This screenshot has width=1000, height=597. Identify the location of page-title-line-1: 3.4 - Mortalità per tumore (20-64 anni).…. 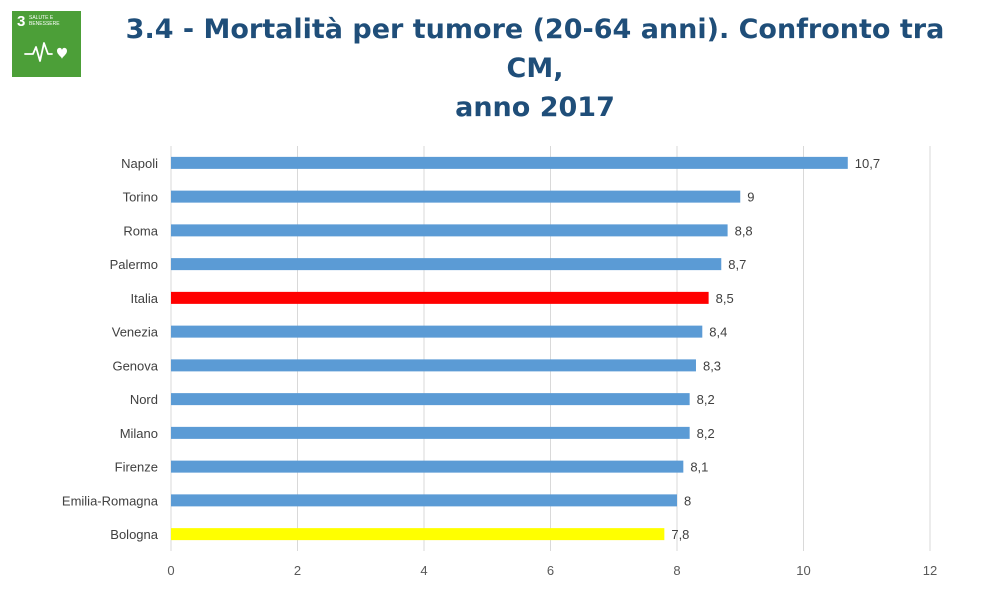
(535, 49).